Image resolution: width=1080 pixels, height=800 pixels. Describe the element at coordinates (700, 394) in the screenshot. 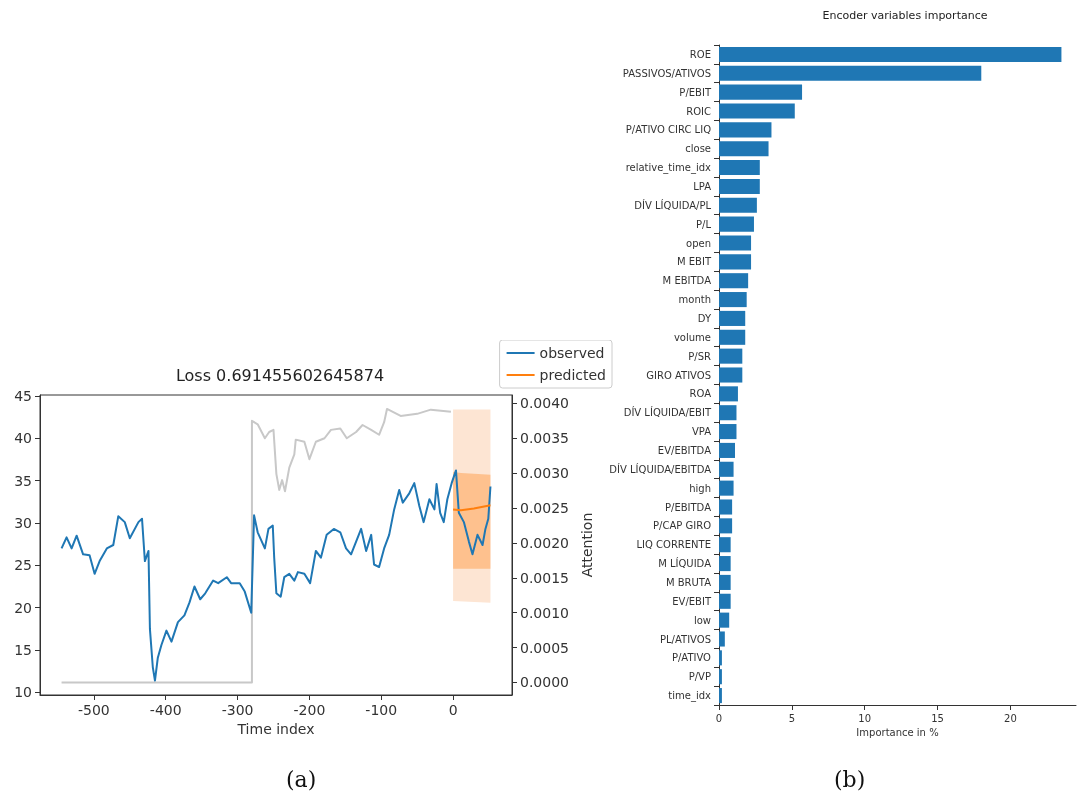

I see `y-tick-label: ROA` at that location.